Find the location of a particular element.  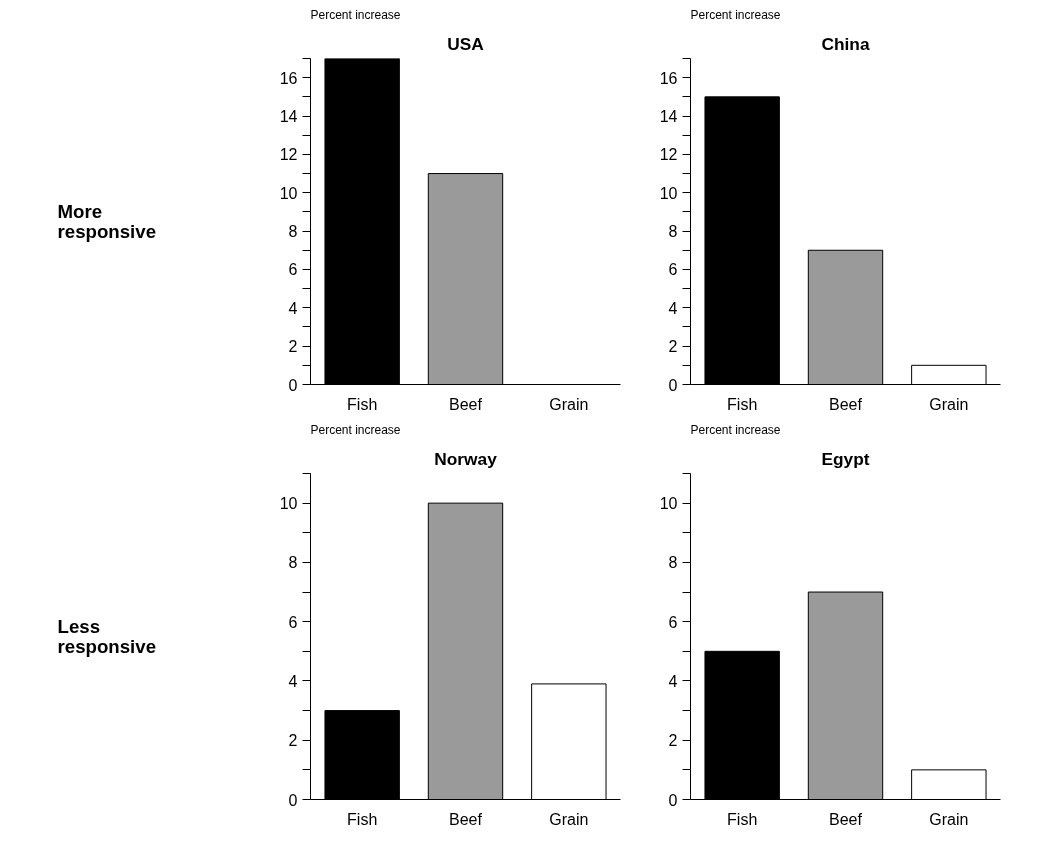

text: More responsive is located at coordinates (107, 221).